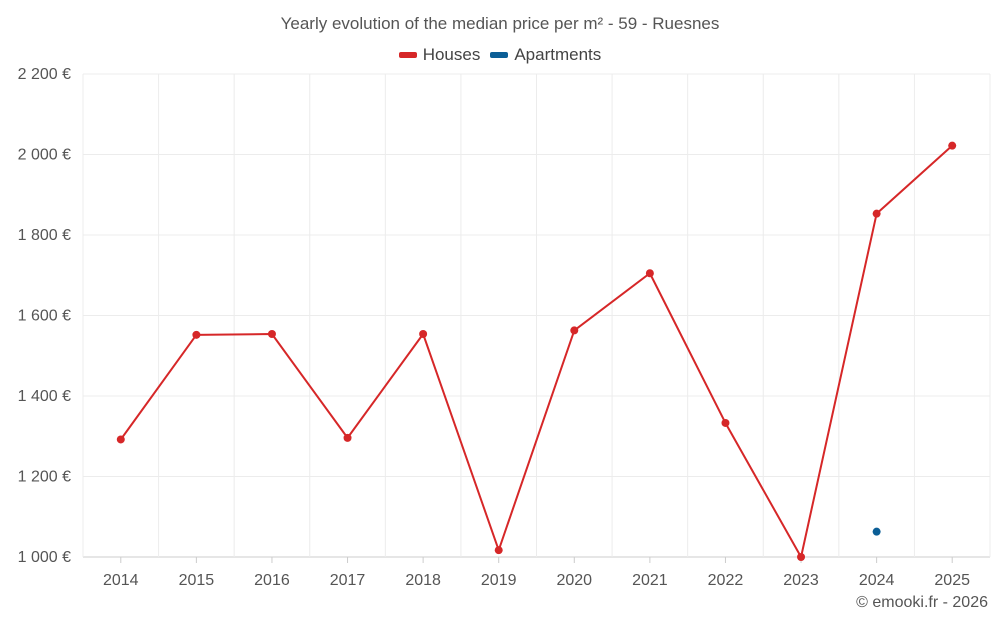  What do you see at coordinates (44, 316) in the screenshot?
I see `y-tick-label: 1 600 €` at bounding box center [44, 316].